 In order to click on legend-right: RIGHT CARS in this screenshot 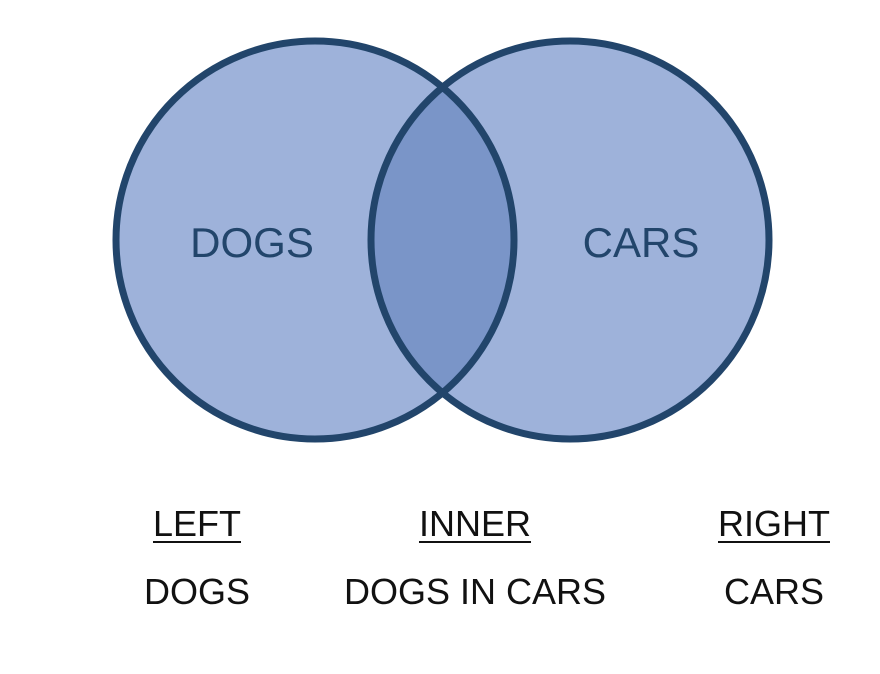, I will do `click(774, 558)`.